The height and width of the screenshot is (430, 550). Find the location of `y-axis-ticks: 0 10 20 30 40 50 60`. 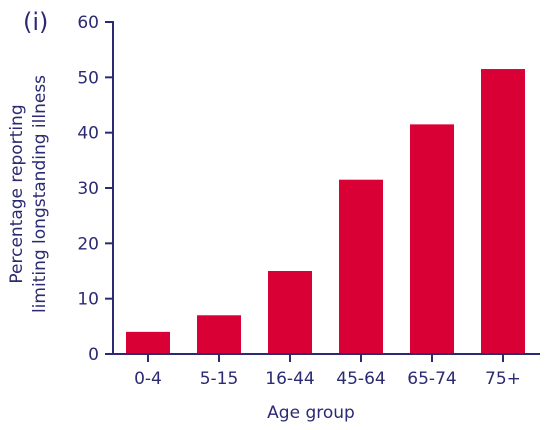

y-axis-ticks: 0 10 20 30 40 50 60 is located at coordinates (95, 189).